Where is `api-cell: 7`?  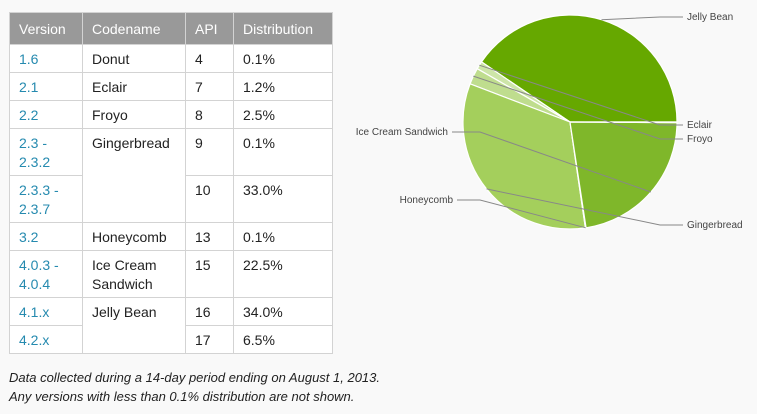
api-cell: 7 is located at coordinates (209, 86).